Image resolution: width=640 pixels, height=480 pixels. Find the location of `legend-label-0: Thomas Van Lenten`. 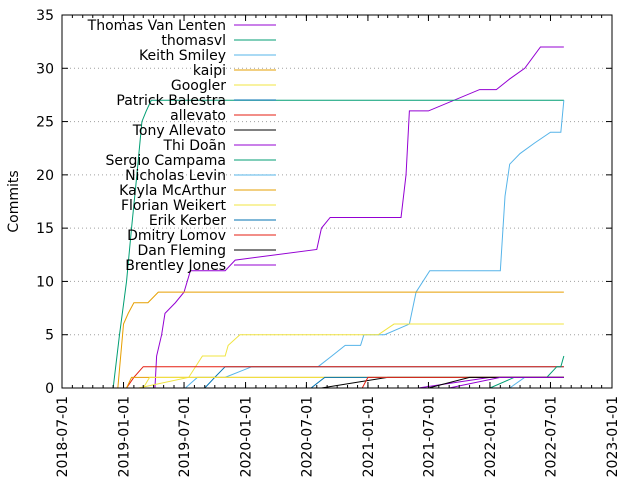

legend-label-0: Thomas Van Lenten is located at coordinates (156, 26).